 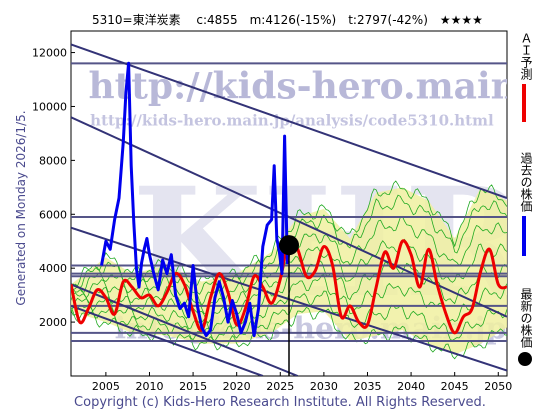 What do you see at coordinates (237, 386) in the screenshot?
I see `x-tick-label: 2020` at bounding box center [237, 386].